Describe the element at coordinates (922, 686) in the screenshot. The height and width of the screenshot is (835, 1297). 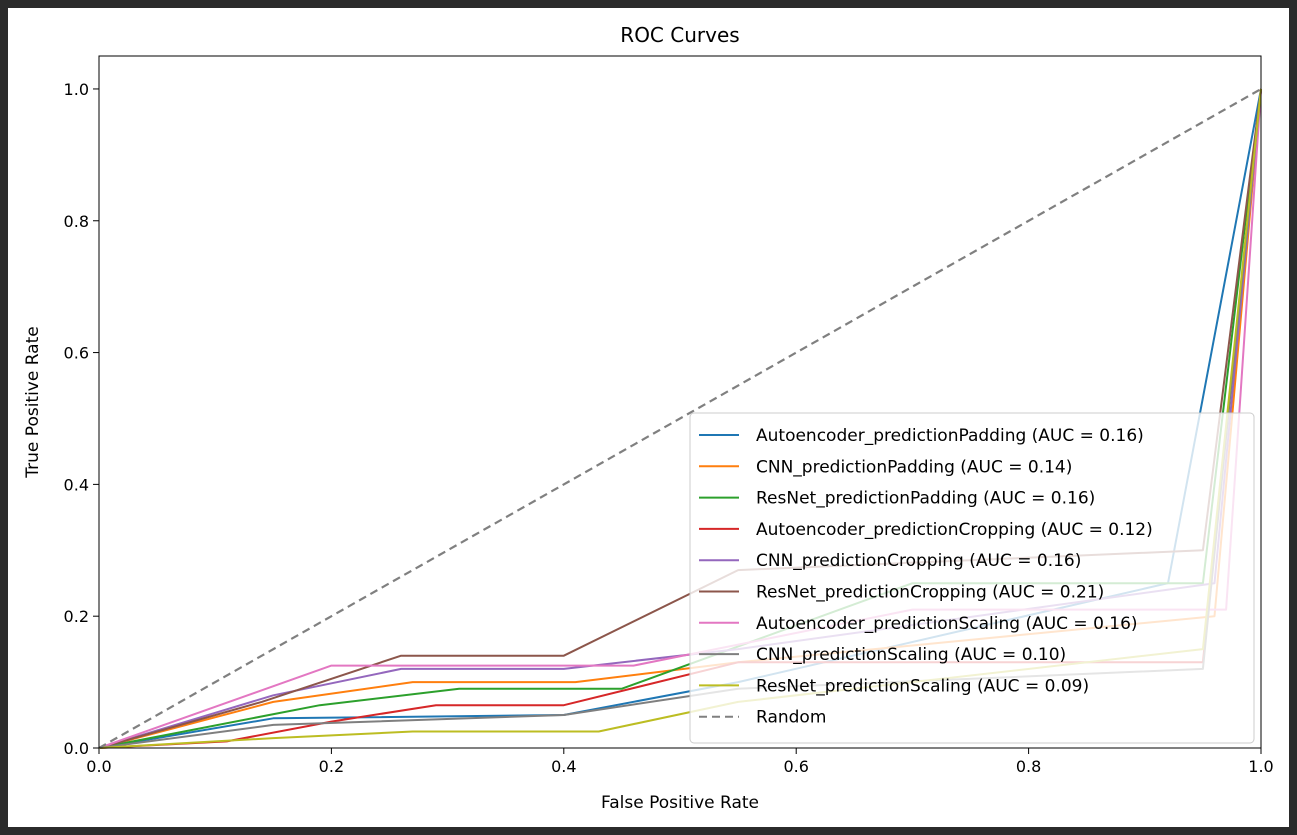
I see `legend-label: ResNet_predictionScaling (AUC = 0.09)` at that location.